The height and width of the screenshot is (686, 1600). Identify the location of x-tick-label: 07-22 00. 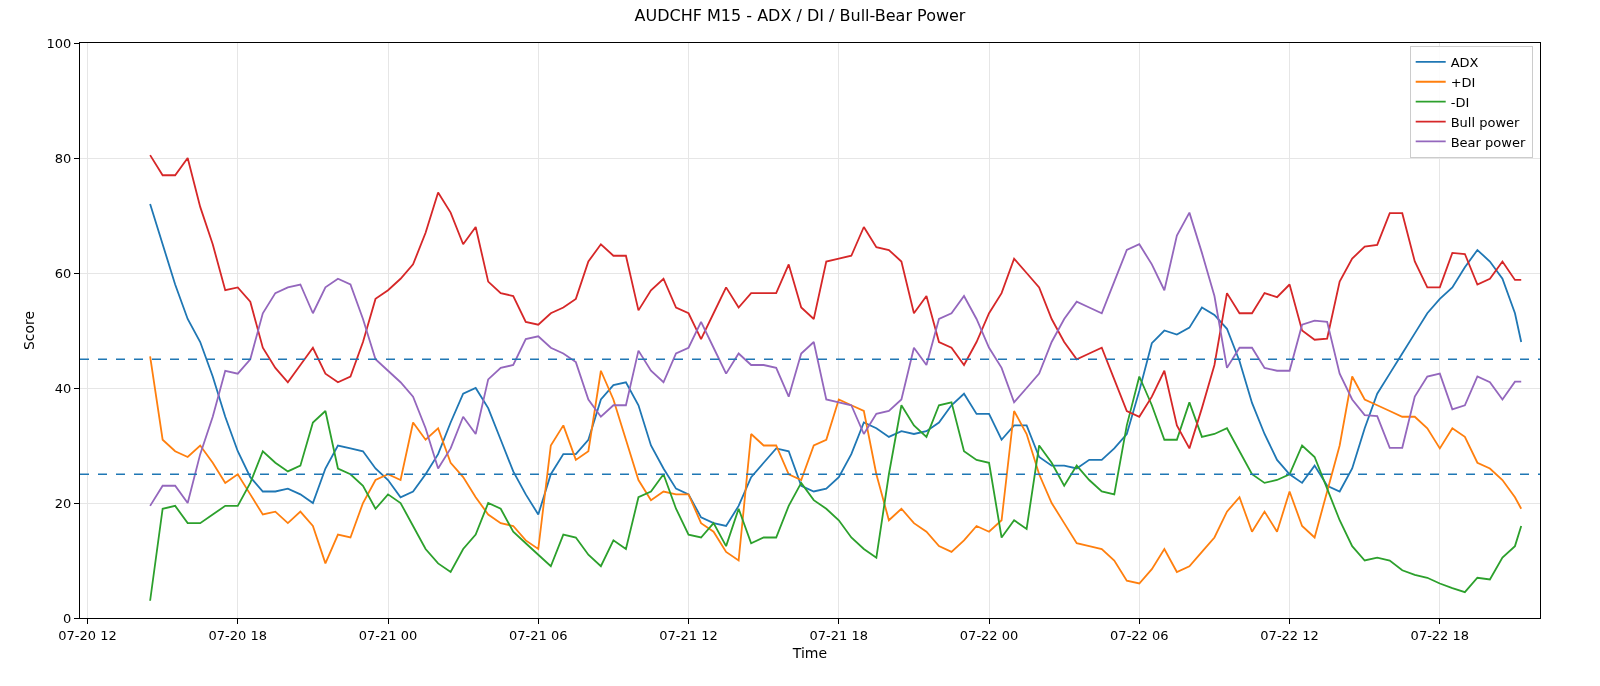
(989, 635).